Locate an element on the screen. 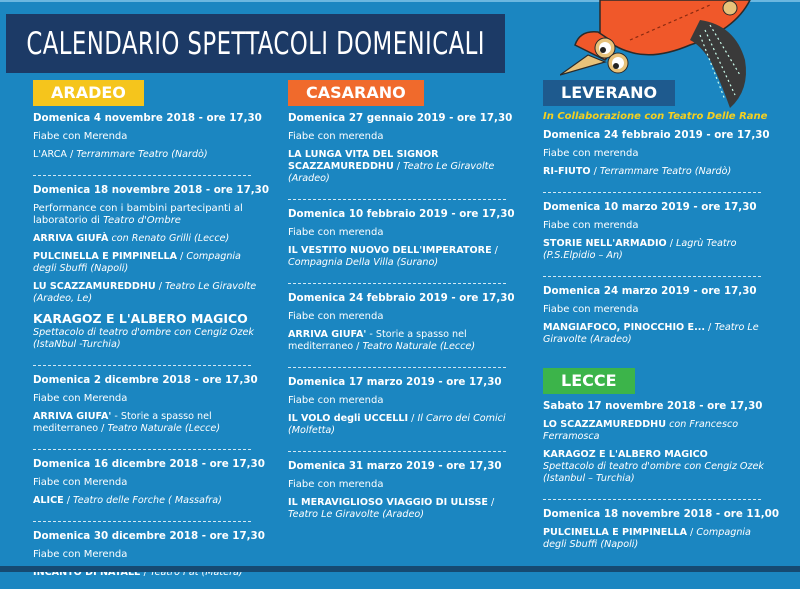 The height and width of the screenshot is (589, 800). event-date: Domenica 16 dicembre 2018 - ore 17,30 is located at coordinates (149, 464).